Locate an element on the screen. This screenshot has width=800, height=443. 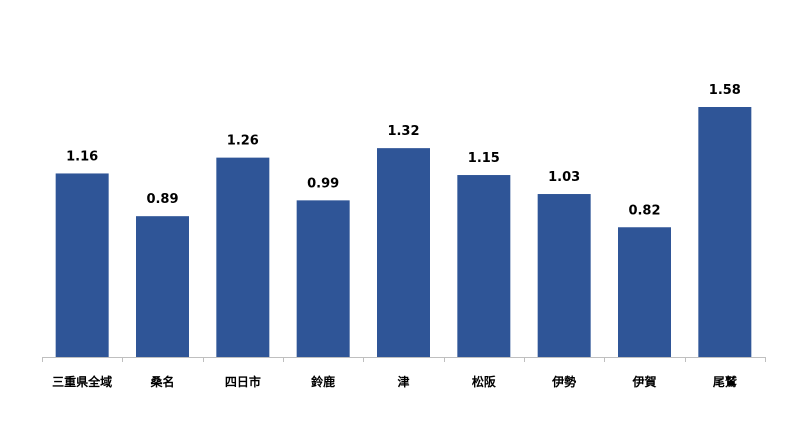
category-label: 鈴鹿 is located at coordinates (323, 381).